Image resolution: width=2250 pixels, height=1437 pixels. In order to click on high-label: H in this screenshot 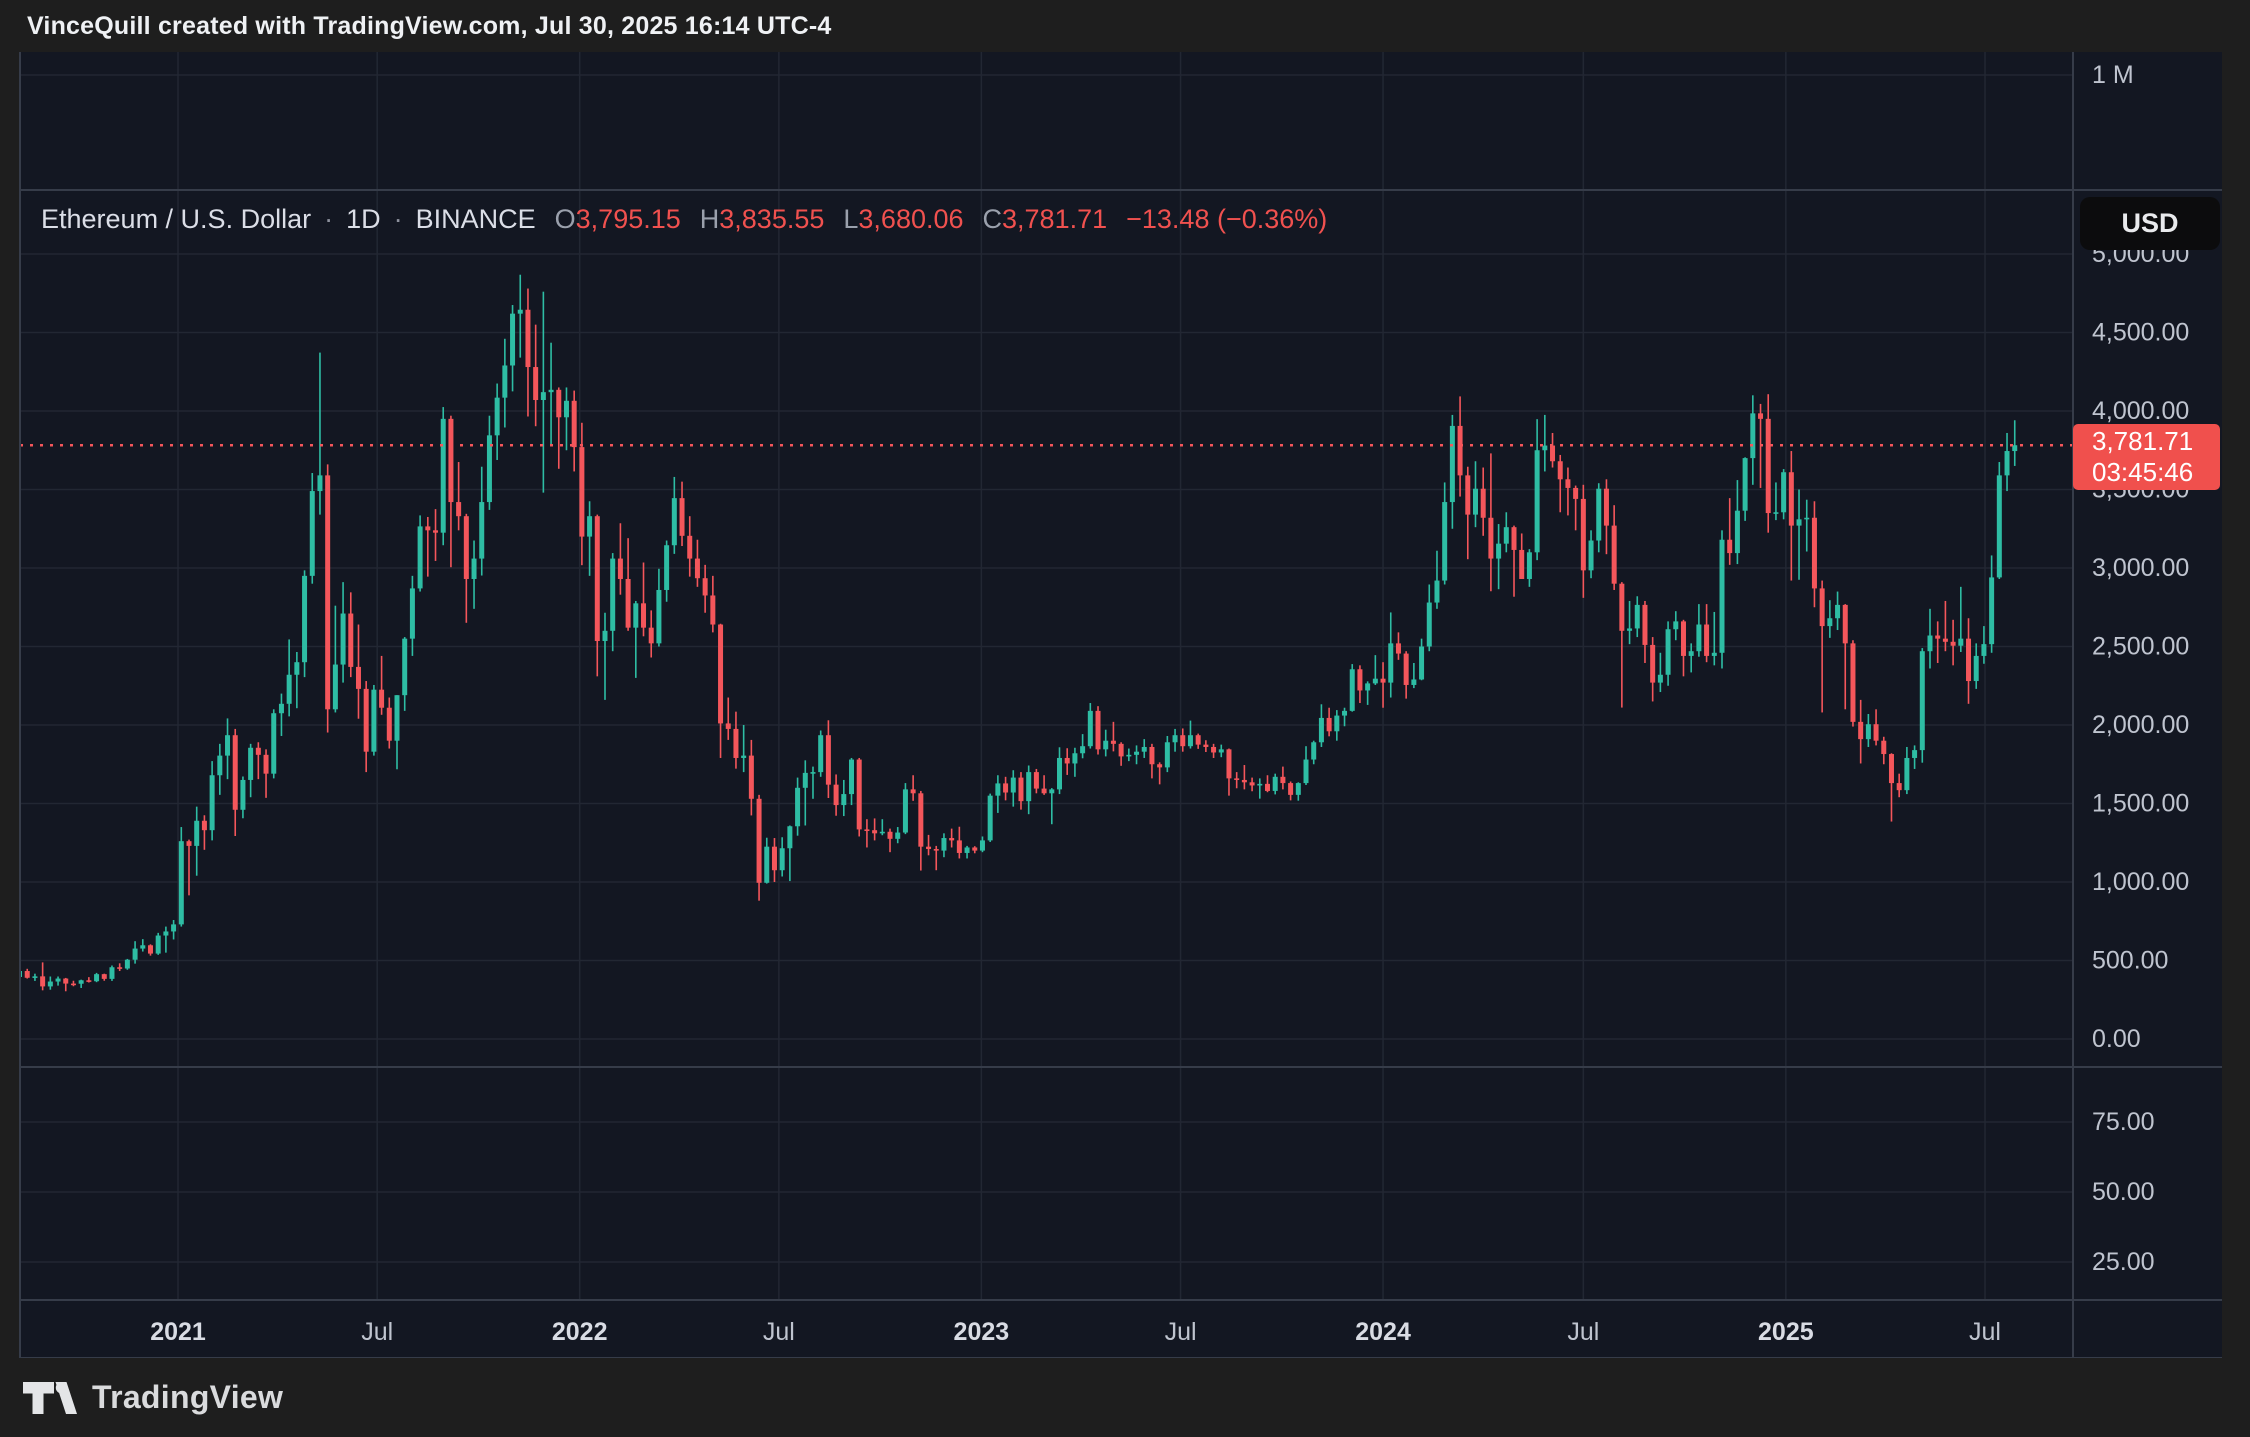, I will do `click(709, 219)`.